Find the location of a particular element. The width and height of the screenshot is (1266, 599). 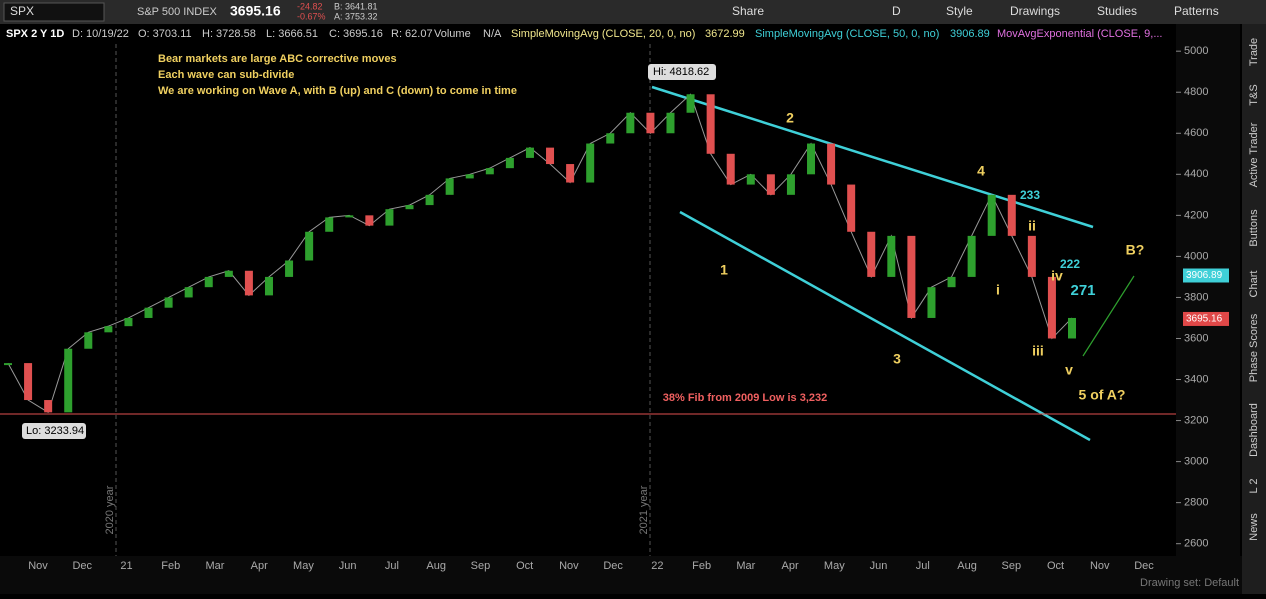

wave-label: i is located at coordinates (998, 290).